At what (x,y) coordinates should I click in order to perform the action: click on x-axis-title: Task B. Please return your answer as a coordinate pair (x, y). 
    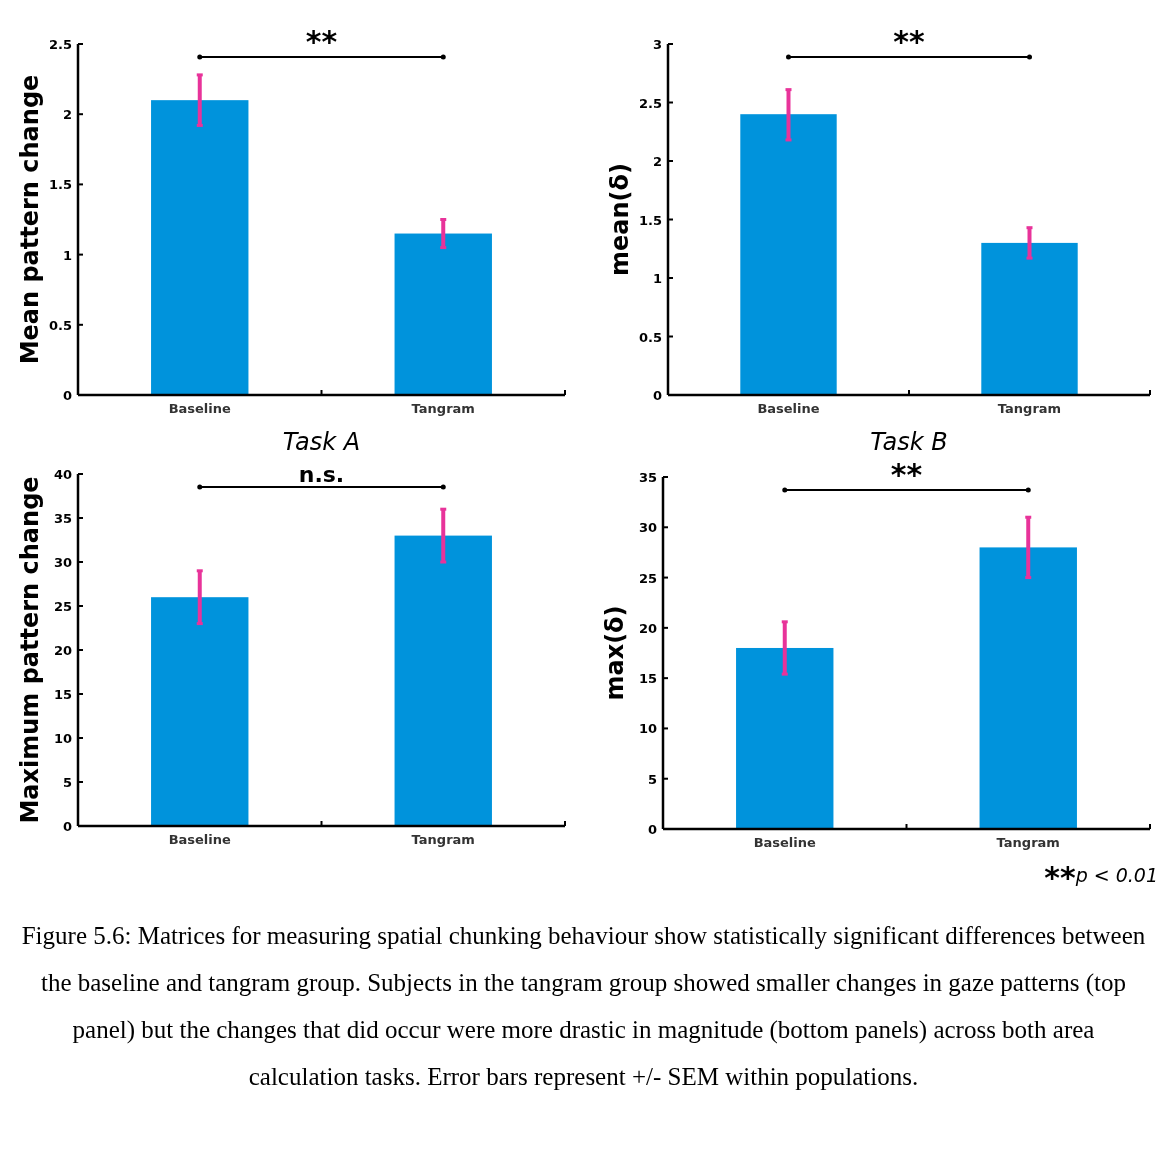
    Looking at the image, I should click on (909, 442).